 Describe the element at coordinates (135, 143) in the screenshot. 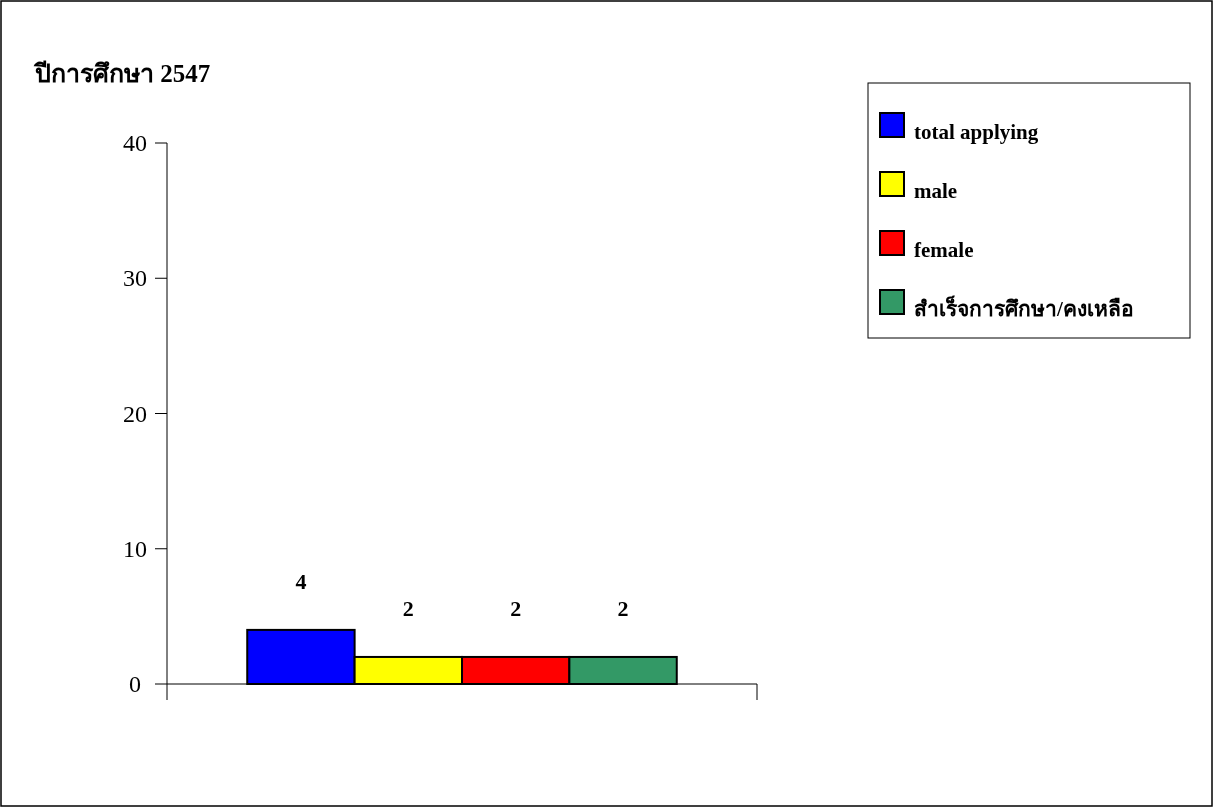

I see `y-tick-label: 40` at that location.